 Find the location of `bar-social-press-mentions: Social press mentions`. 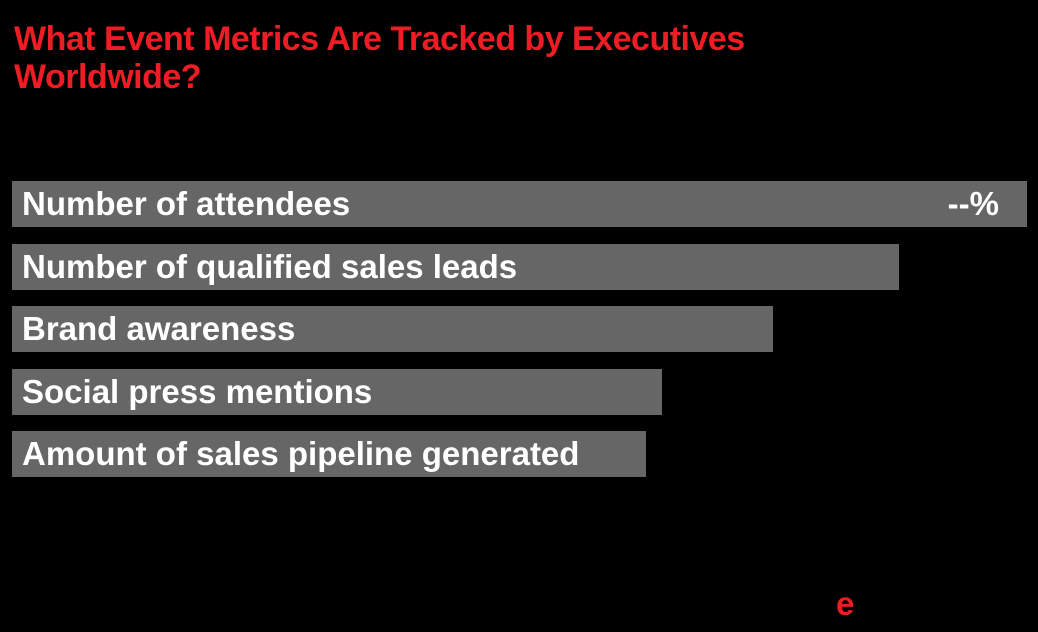

bar-social-press-mentions: Social press mentions is located at coordinates (337, 391).